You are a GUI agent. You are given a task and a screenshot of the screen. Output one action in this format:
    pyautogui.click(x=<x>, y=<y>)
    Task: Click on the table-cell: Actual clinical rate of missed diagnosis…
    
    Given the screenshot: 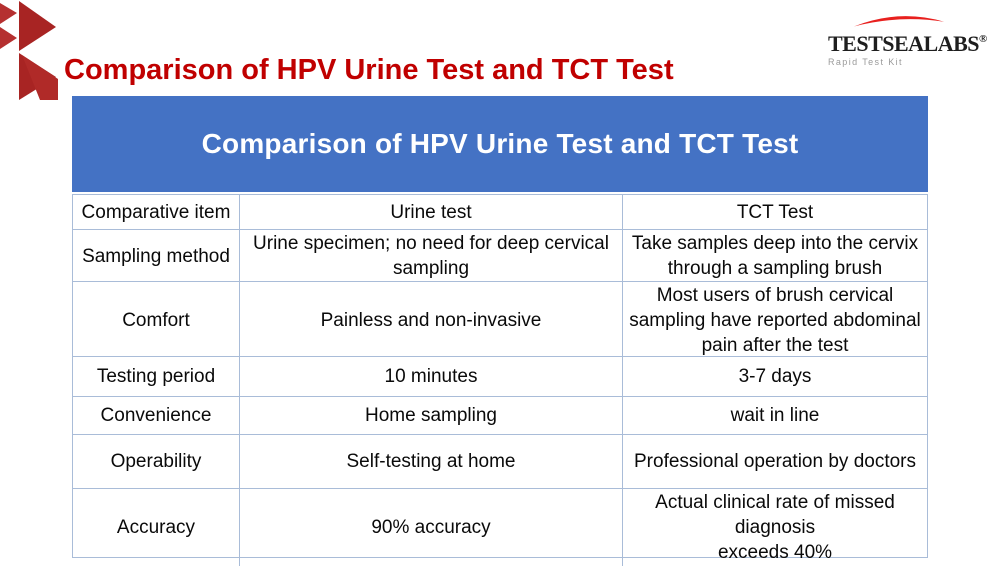 What is the action you would take?
    pyautogui.click(x=775, y=527)
    